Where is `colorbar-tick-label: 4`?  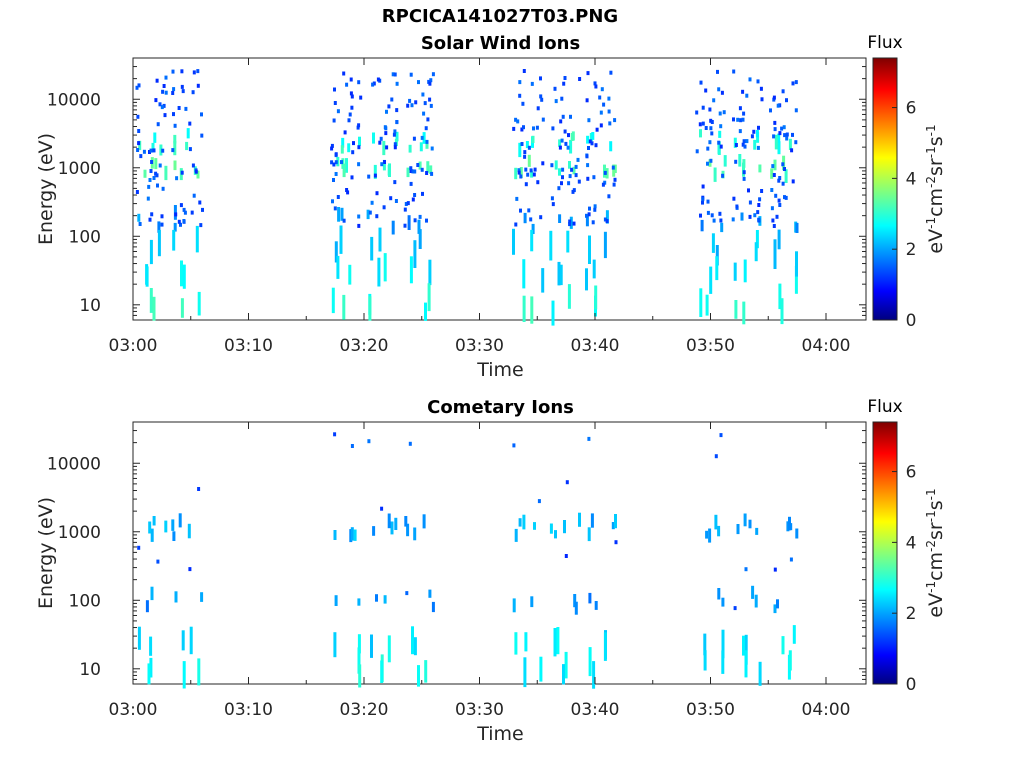
colorbar-tick-label: 4 is located at coordinates (911, 543).